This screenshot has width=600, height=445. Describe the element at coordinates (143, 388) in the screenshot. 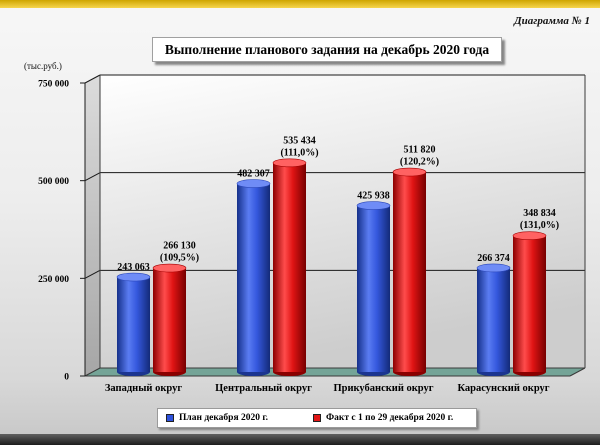

I see `x-tick-label: Западный округ` at that location.